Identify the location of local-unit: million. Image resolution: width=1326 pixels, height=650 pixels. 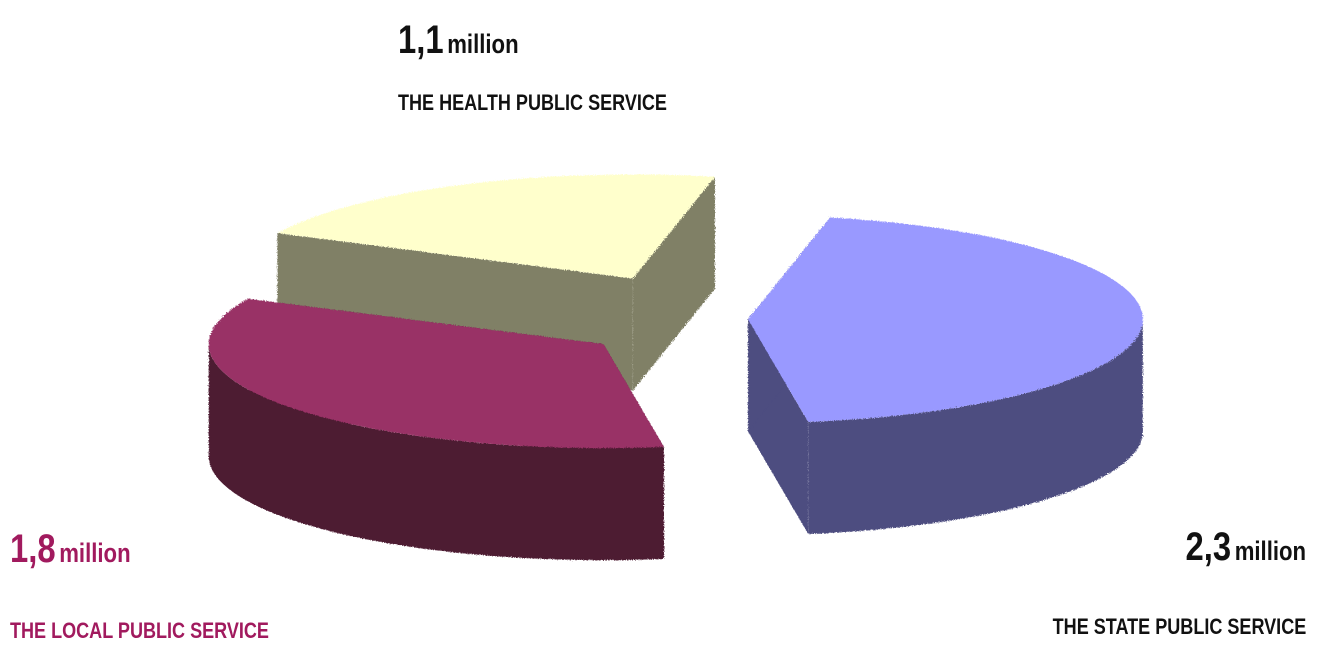
(95, 553).